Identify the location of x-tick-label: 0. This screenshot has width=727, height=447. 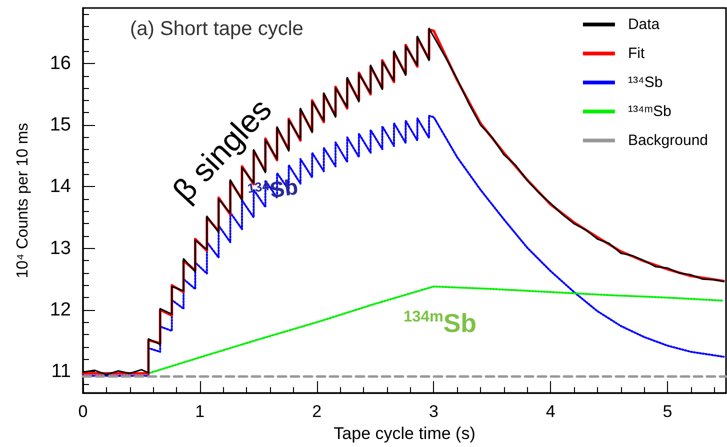
(83, 412).